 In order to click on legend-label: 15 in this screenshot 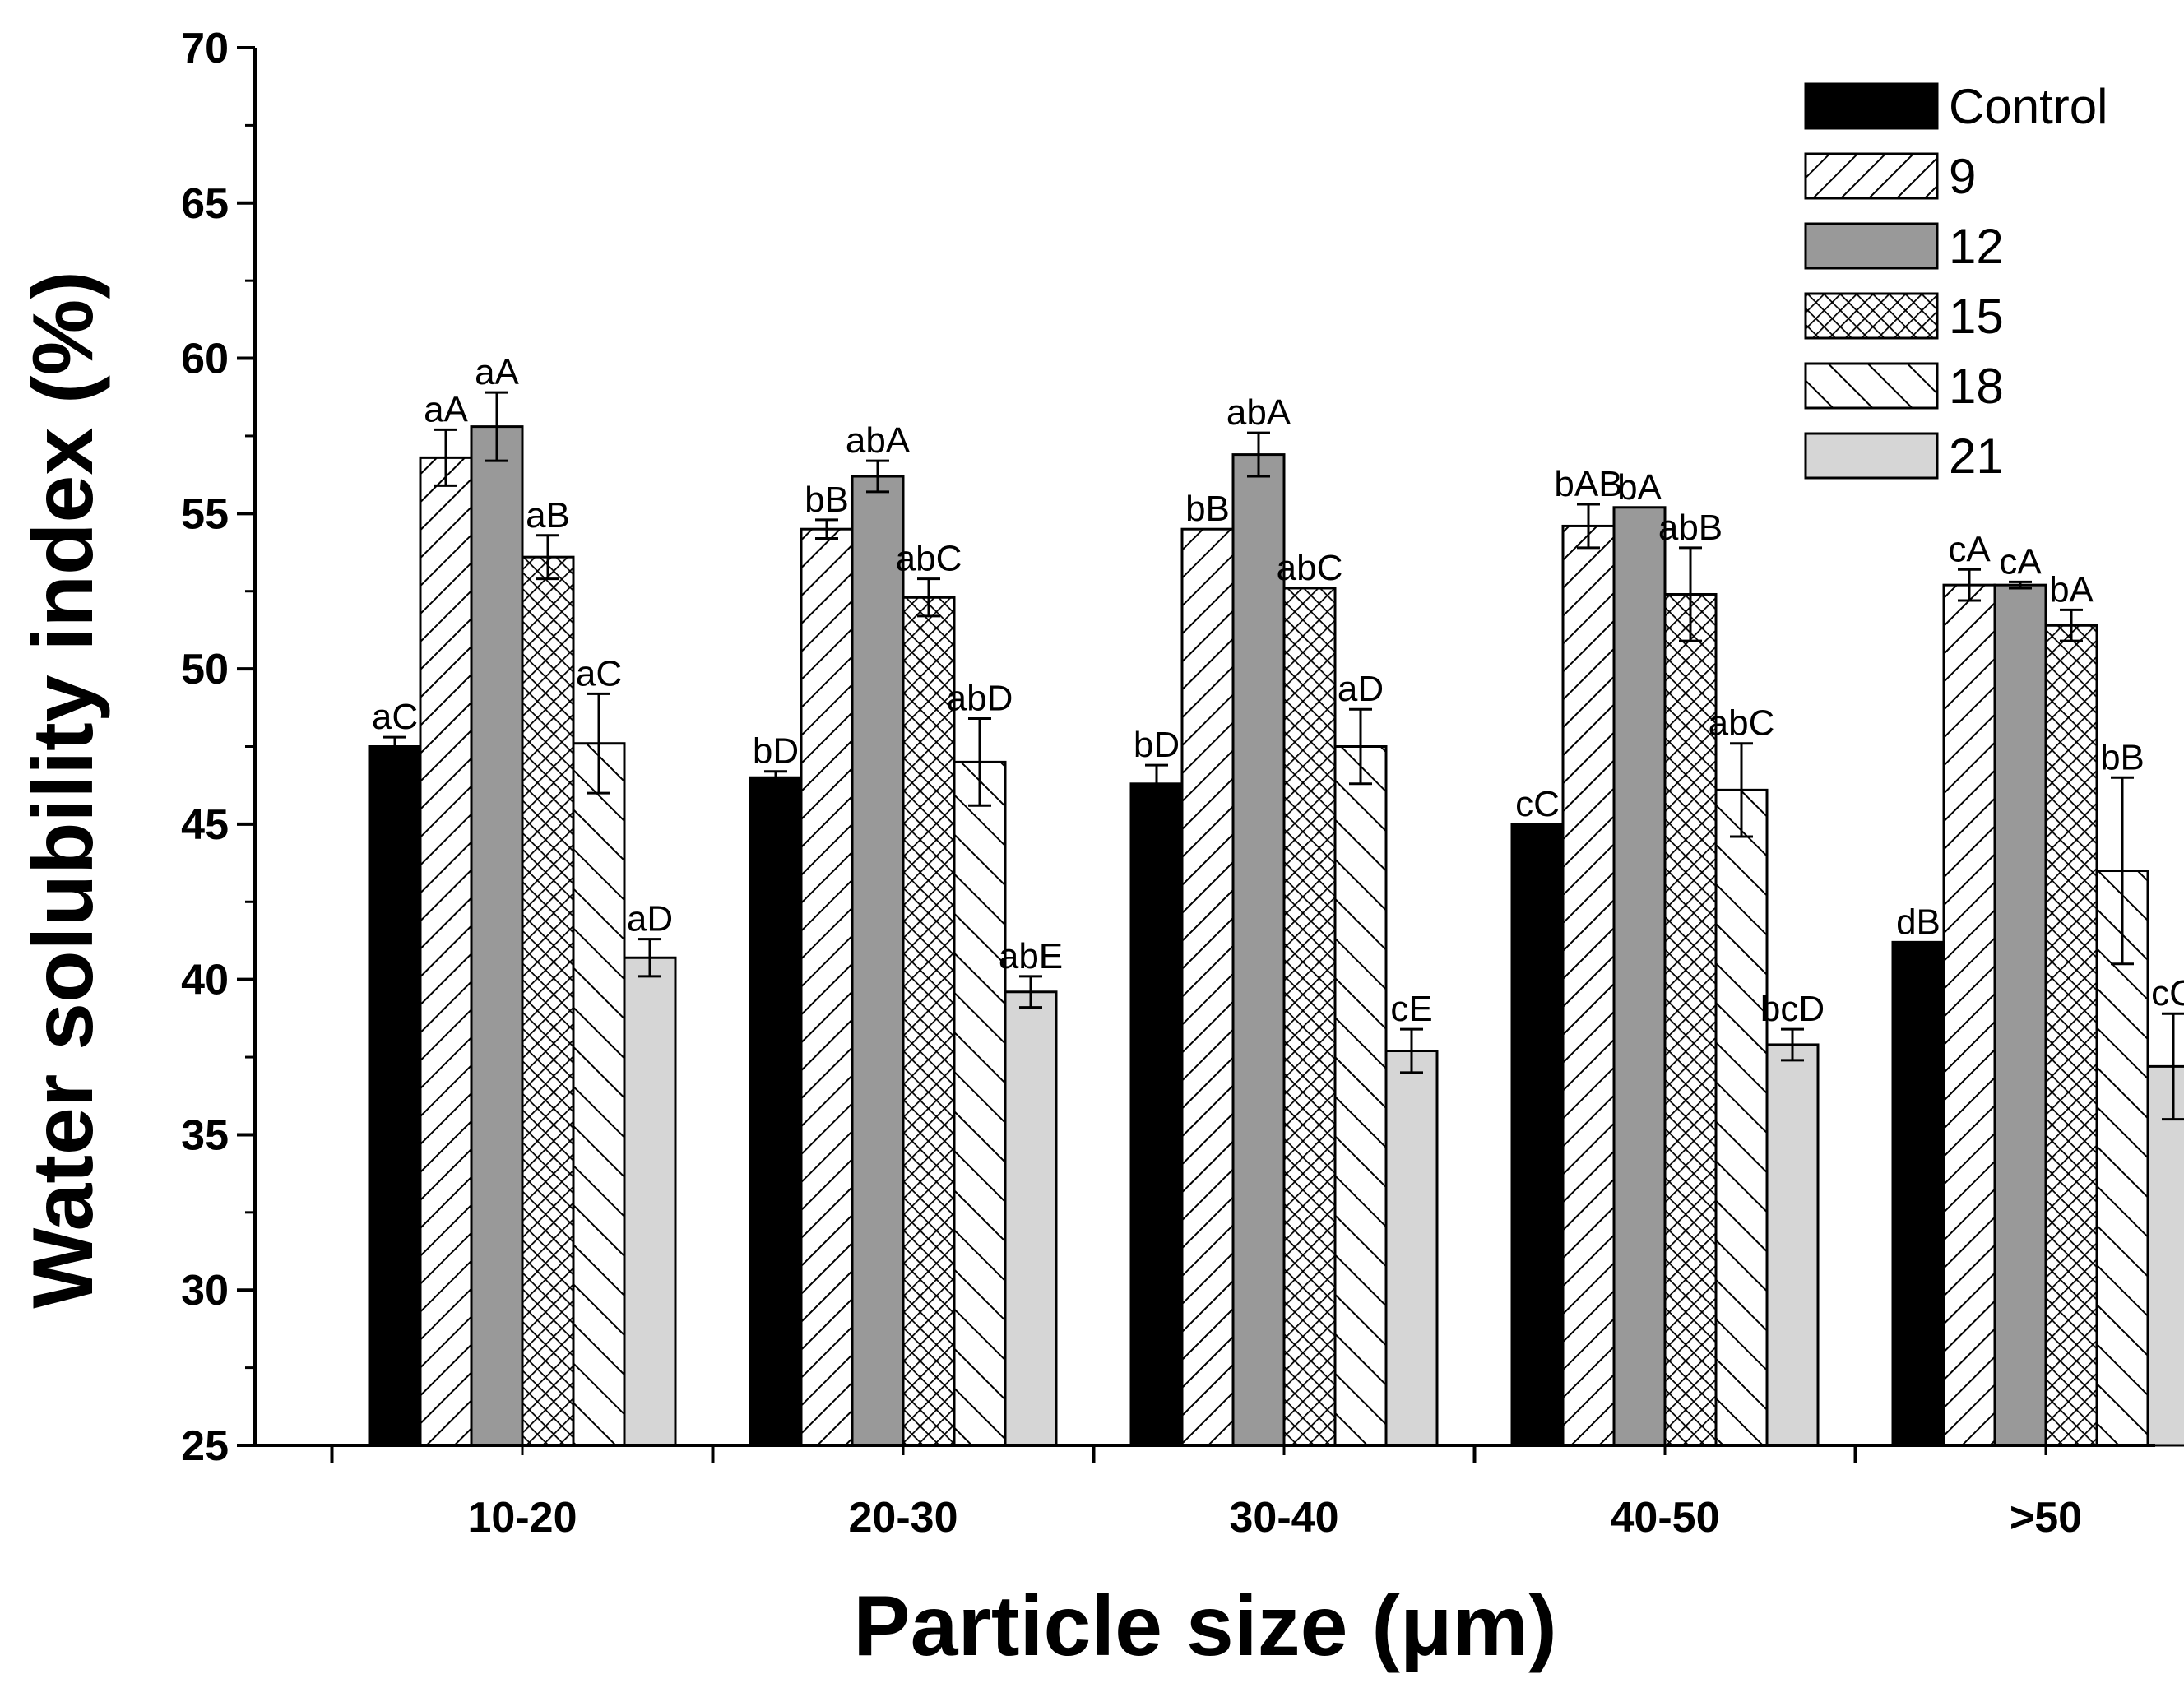, I will do `click(1976, 316)`.